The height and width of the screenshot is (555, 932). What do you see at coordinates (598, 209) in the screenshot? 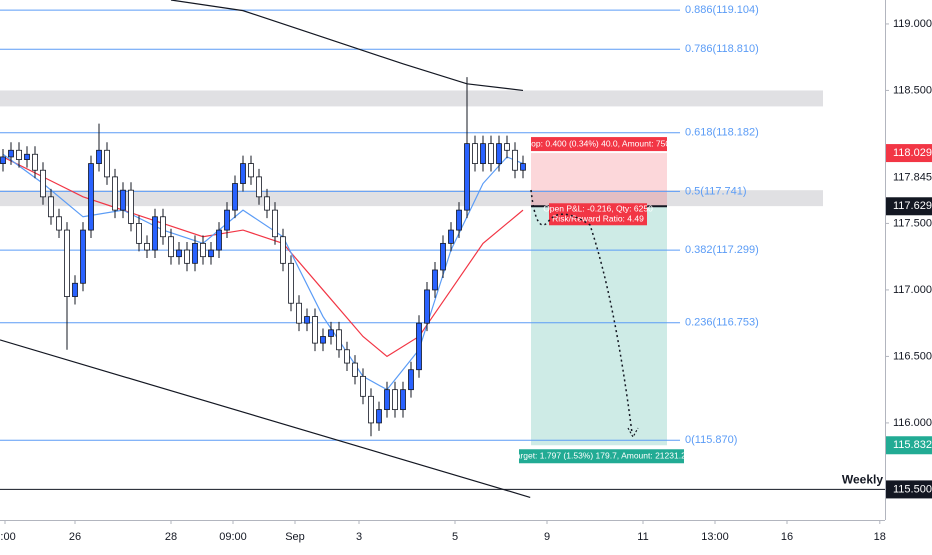
I see `pnl-label: Open P&L: -0.216, Qty: 6250` at bounding box center [598, 209].